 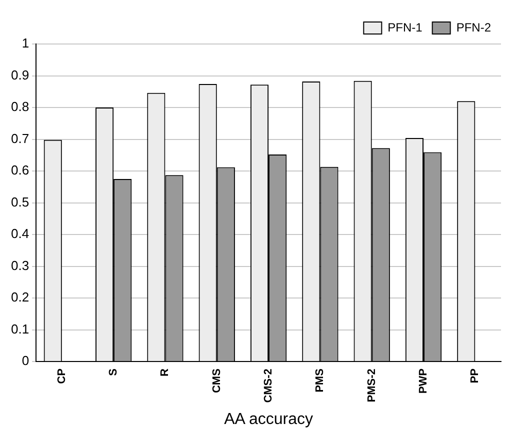 What do you see at coordinates (474, 27) in the screenshot?
I see `legend-label: PFN-2` at bounding box center [474, 27].